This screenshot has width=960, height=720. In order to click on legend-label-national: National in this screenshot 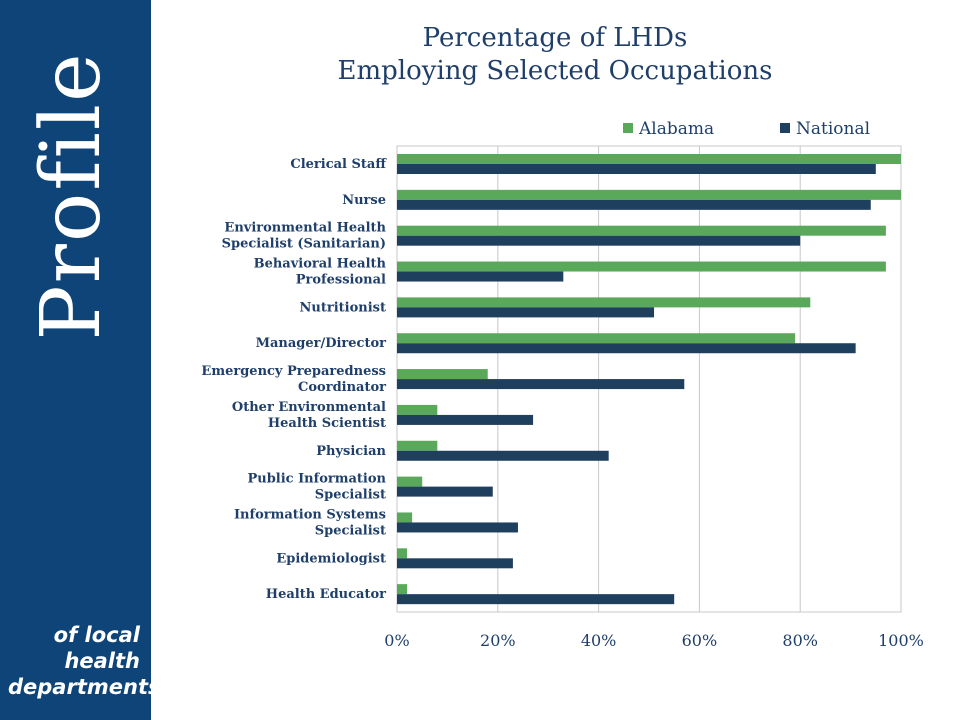, I will do `click(833, 129)`.